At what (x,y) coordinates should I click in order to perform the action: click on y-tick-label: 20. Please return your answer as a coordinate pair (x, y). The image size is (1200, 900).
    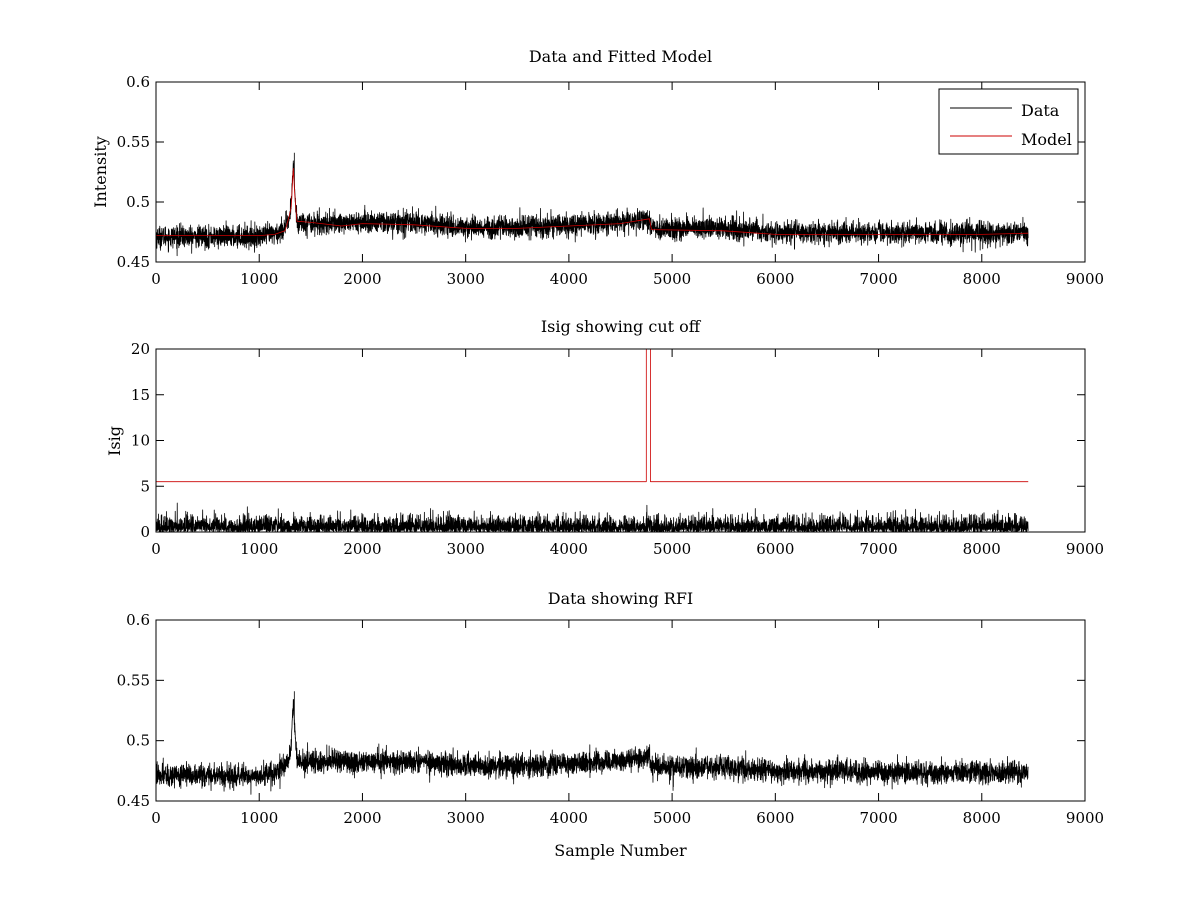
    Looking at the image, I should click on (140, 349).